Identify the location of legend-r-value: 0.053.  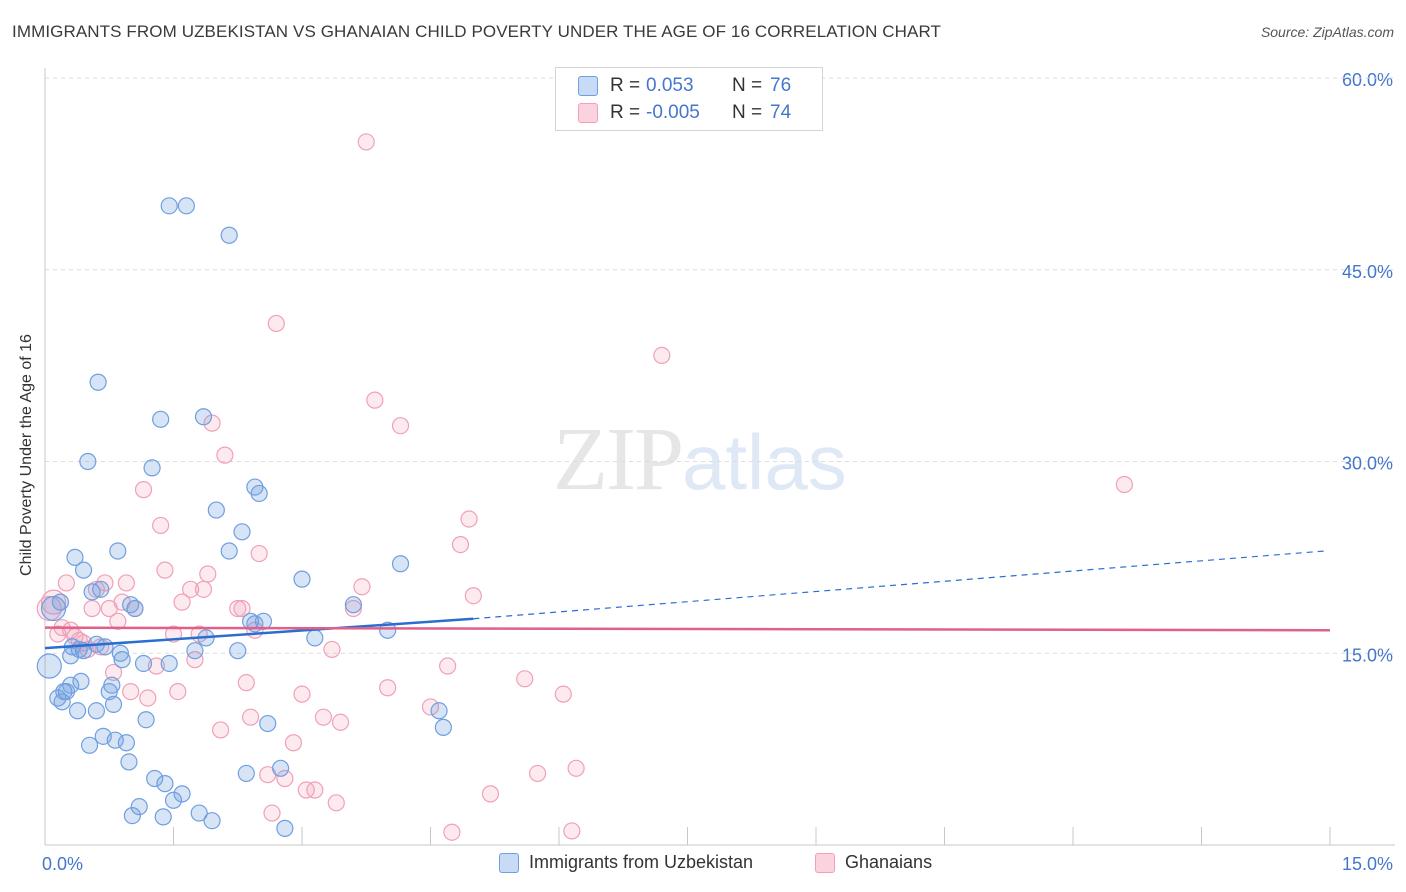
(670, 85).